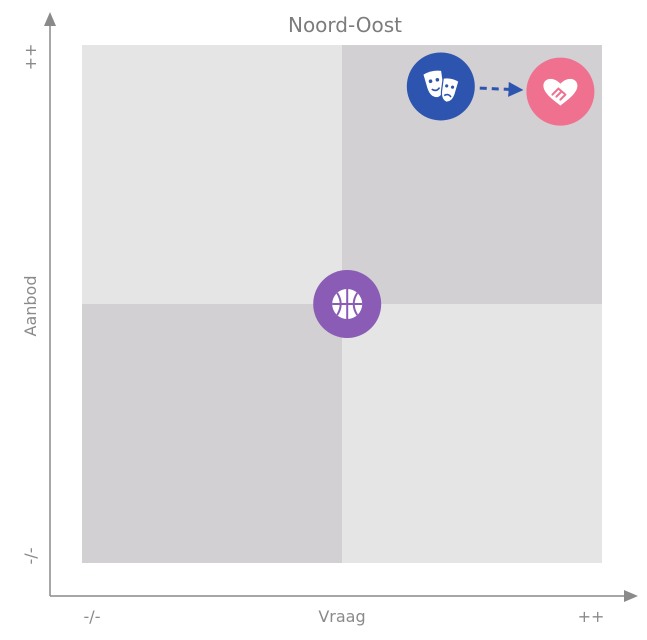 This screenshot has width=647, height=640. I want to click on heart-handshake-icon, so click(560, 92).